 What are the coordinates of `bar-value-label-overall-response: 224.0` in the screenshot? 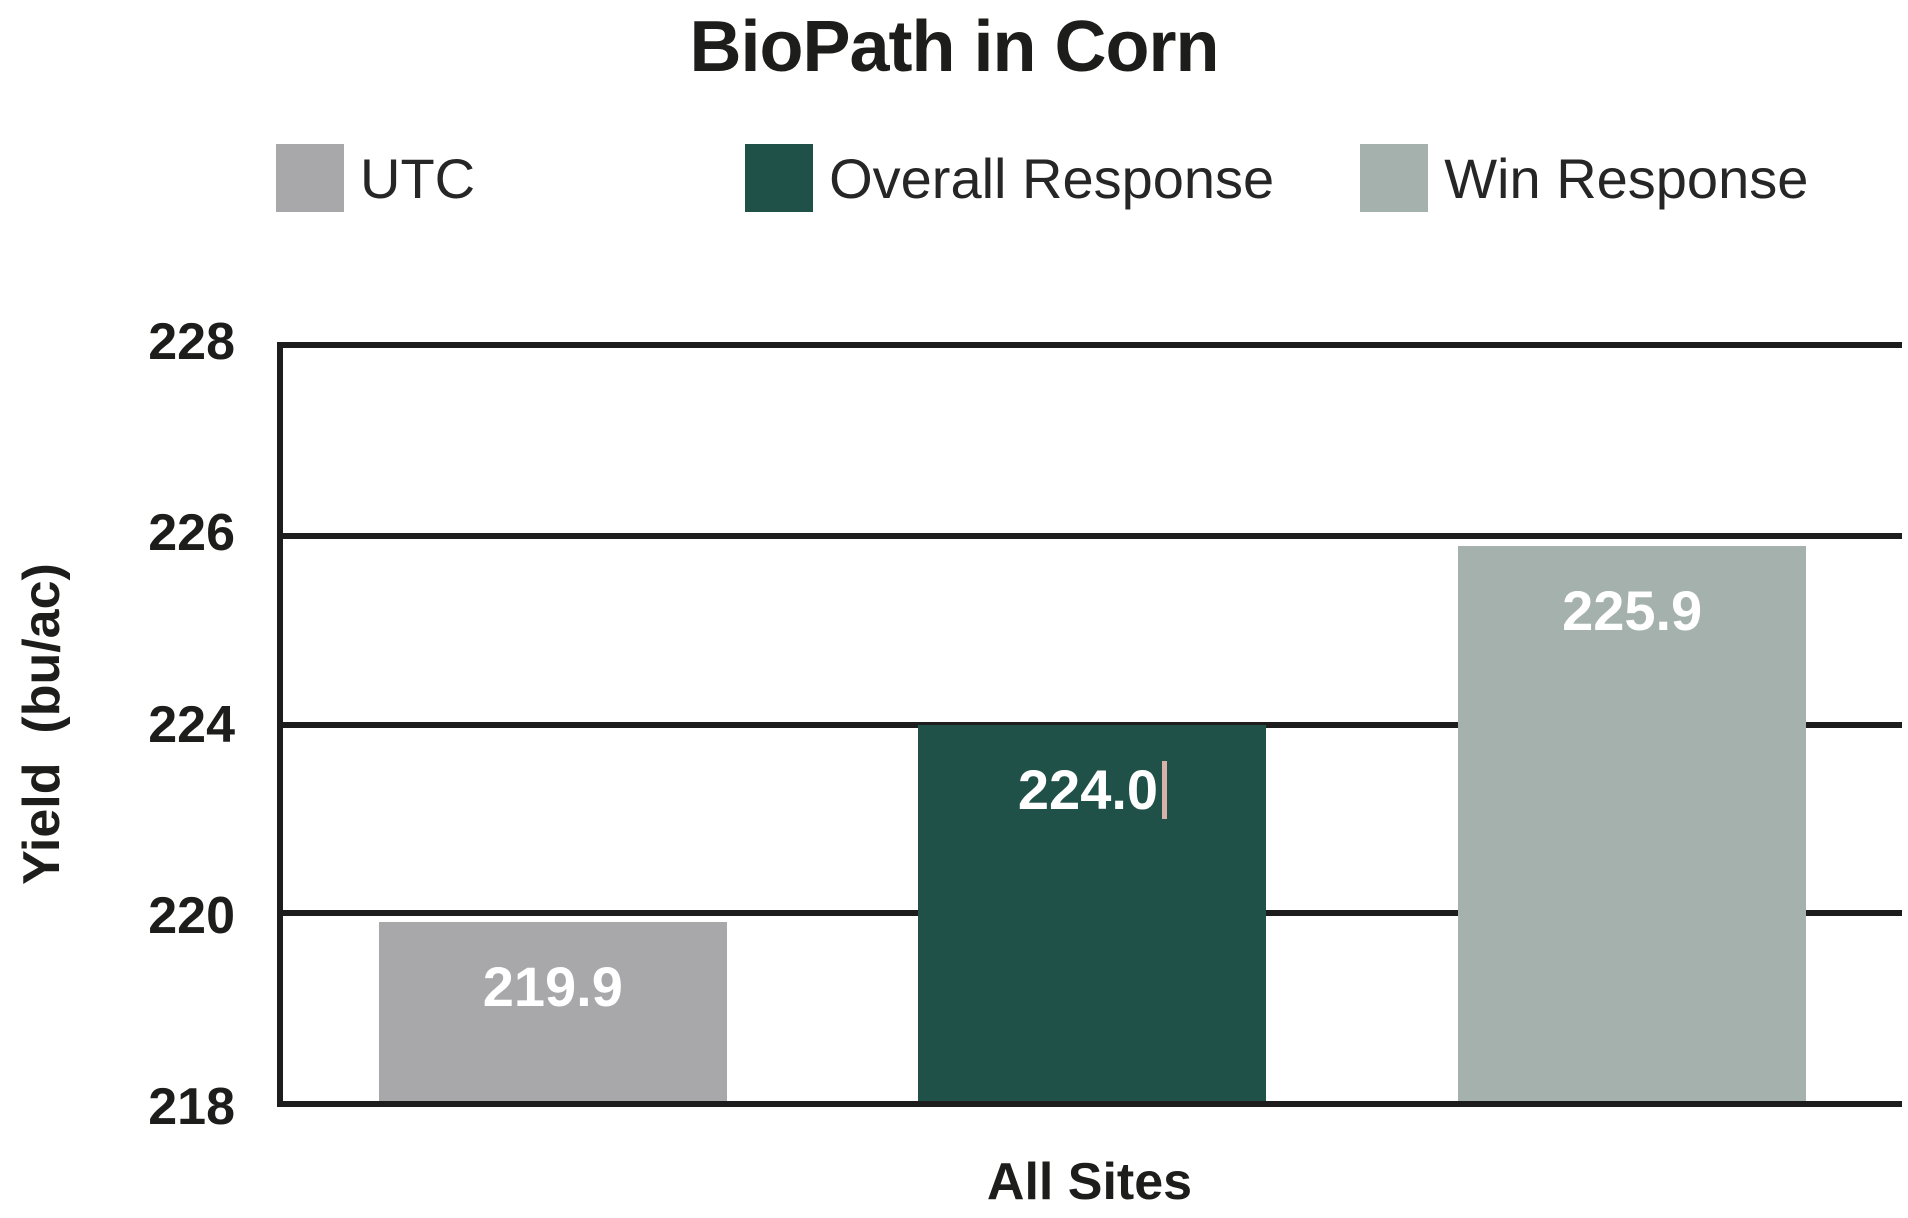 It's located at (1092, 789).